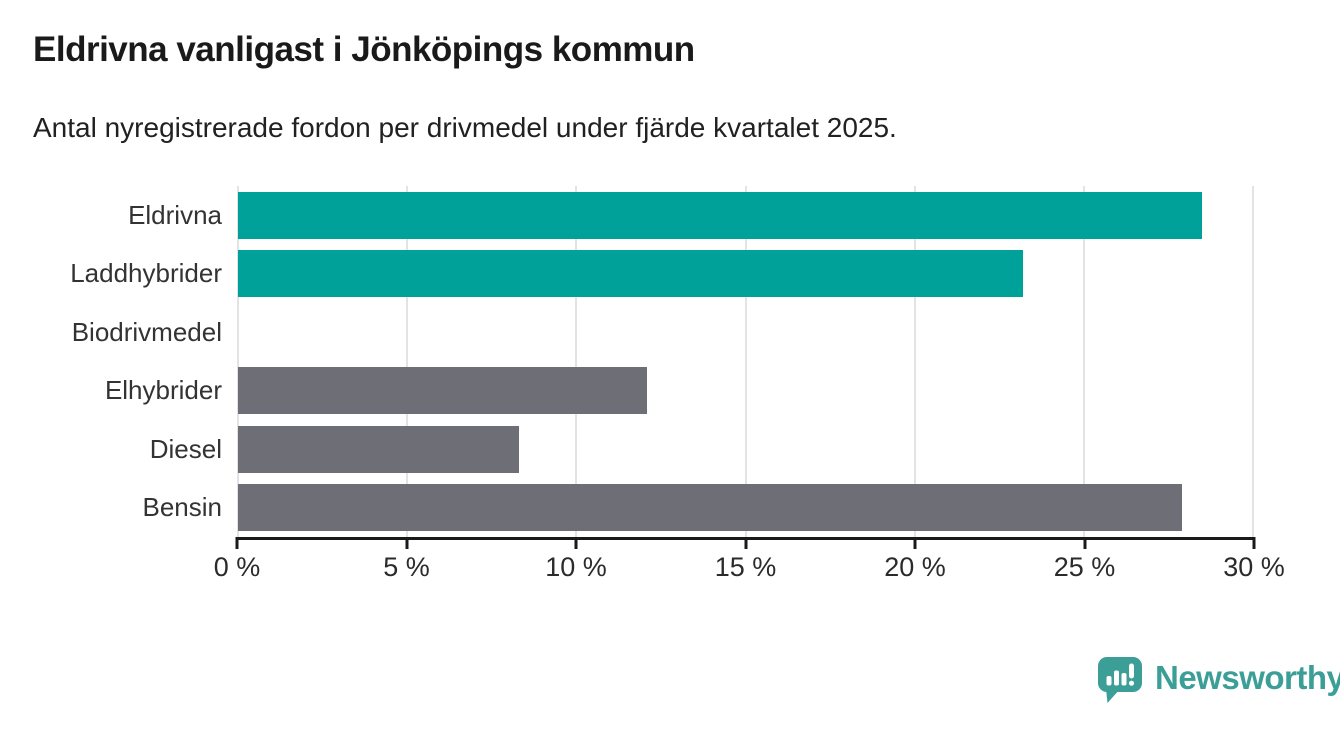  Describe the element at coordinates (745, 567) in the screenshot. I see `x-tick-label: 15 %` at that location.